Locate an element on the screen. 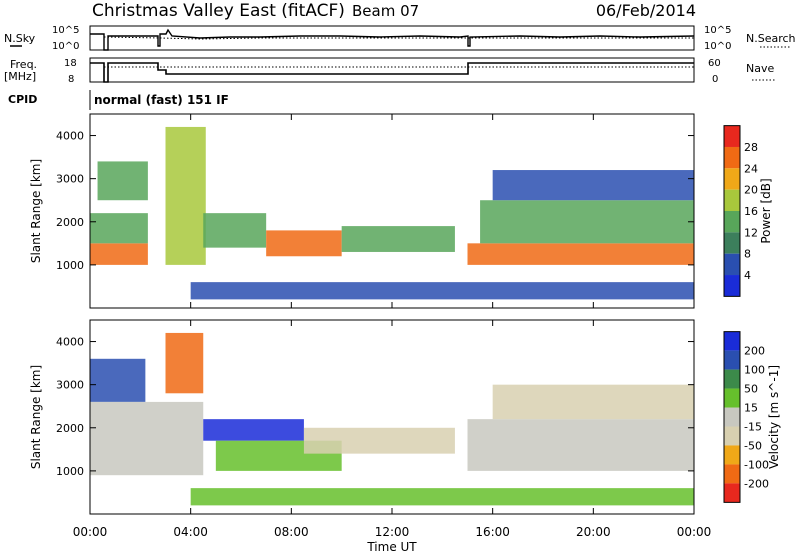 This screenshot has width=800, height=554. colorbar-tick-label: 15 is located at coordinates (751, 408).